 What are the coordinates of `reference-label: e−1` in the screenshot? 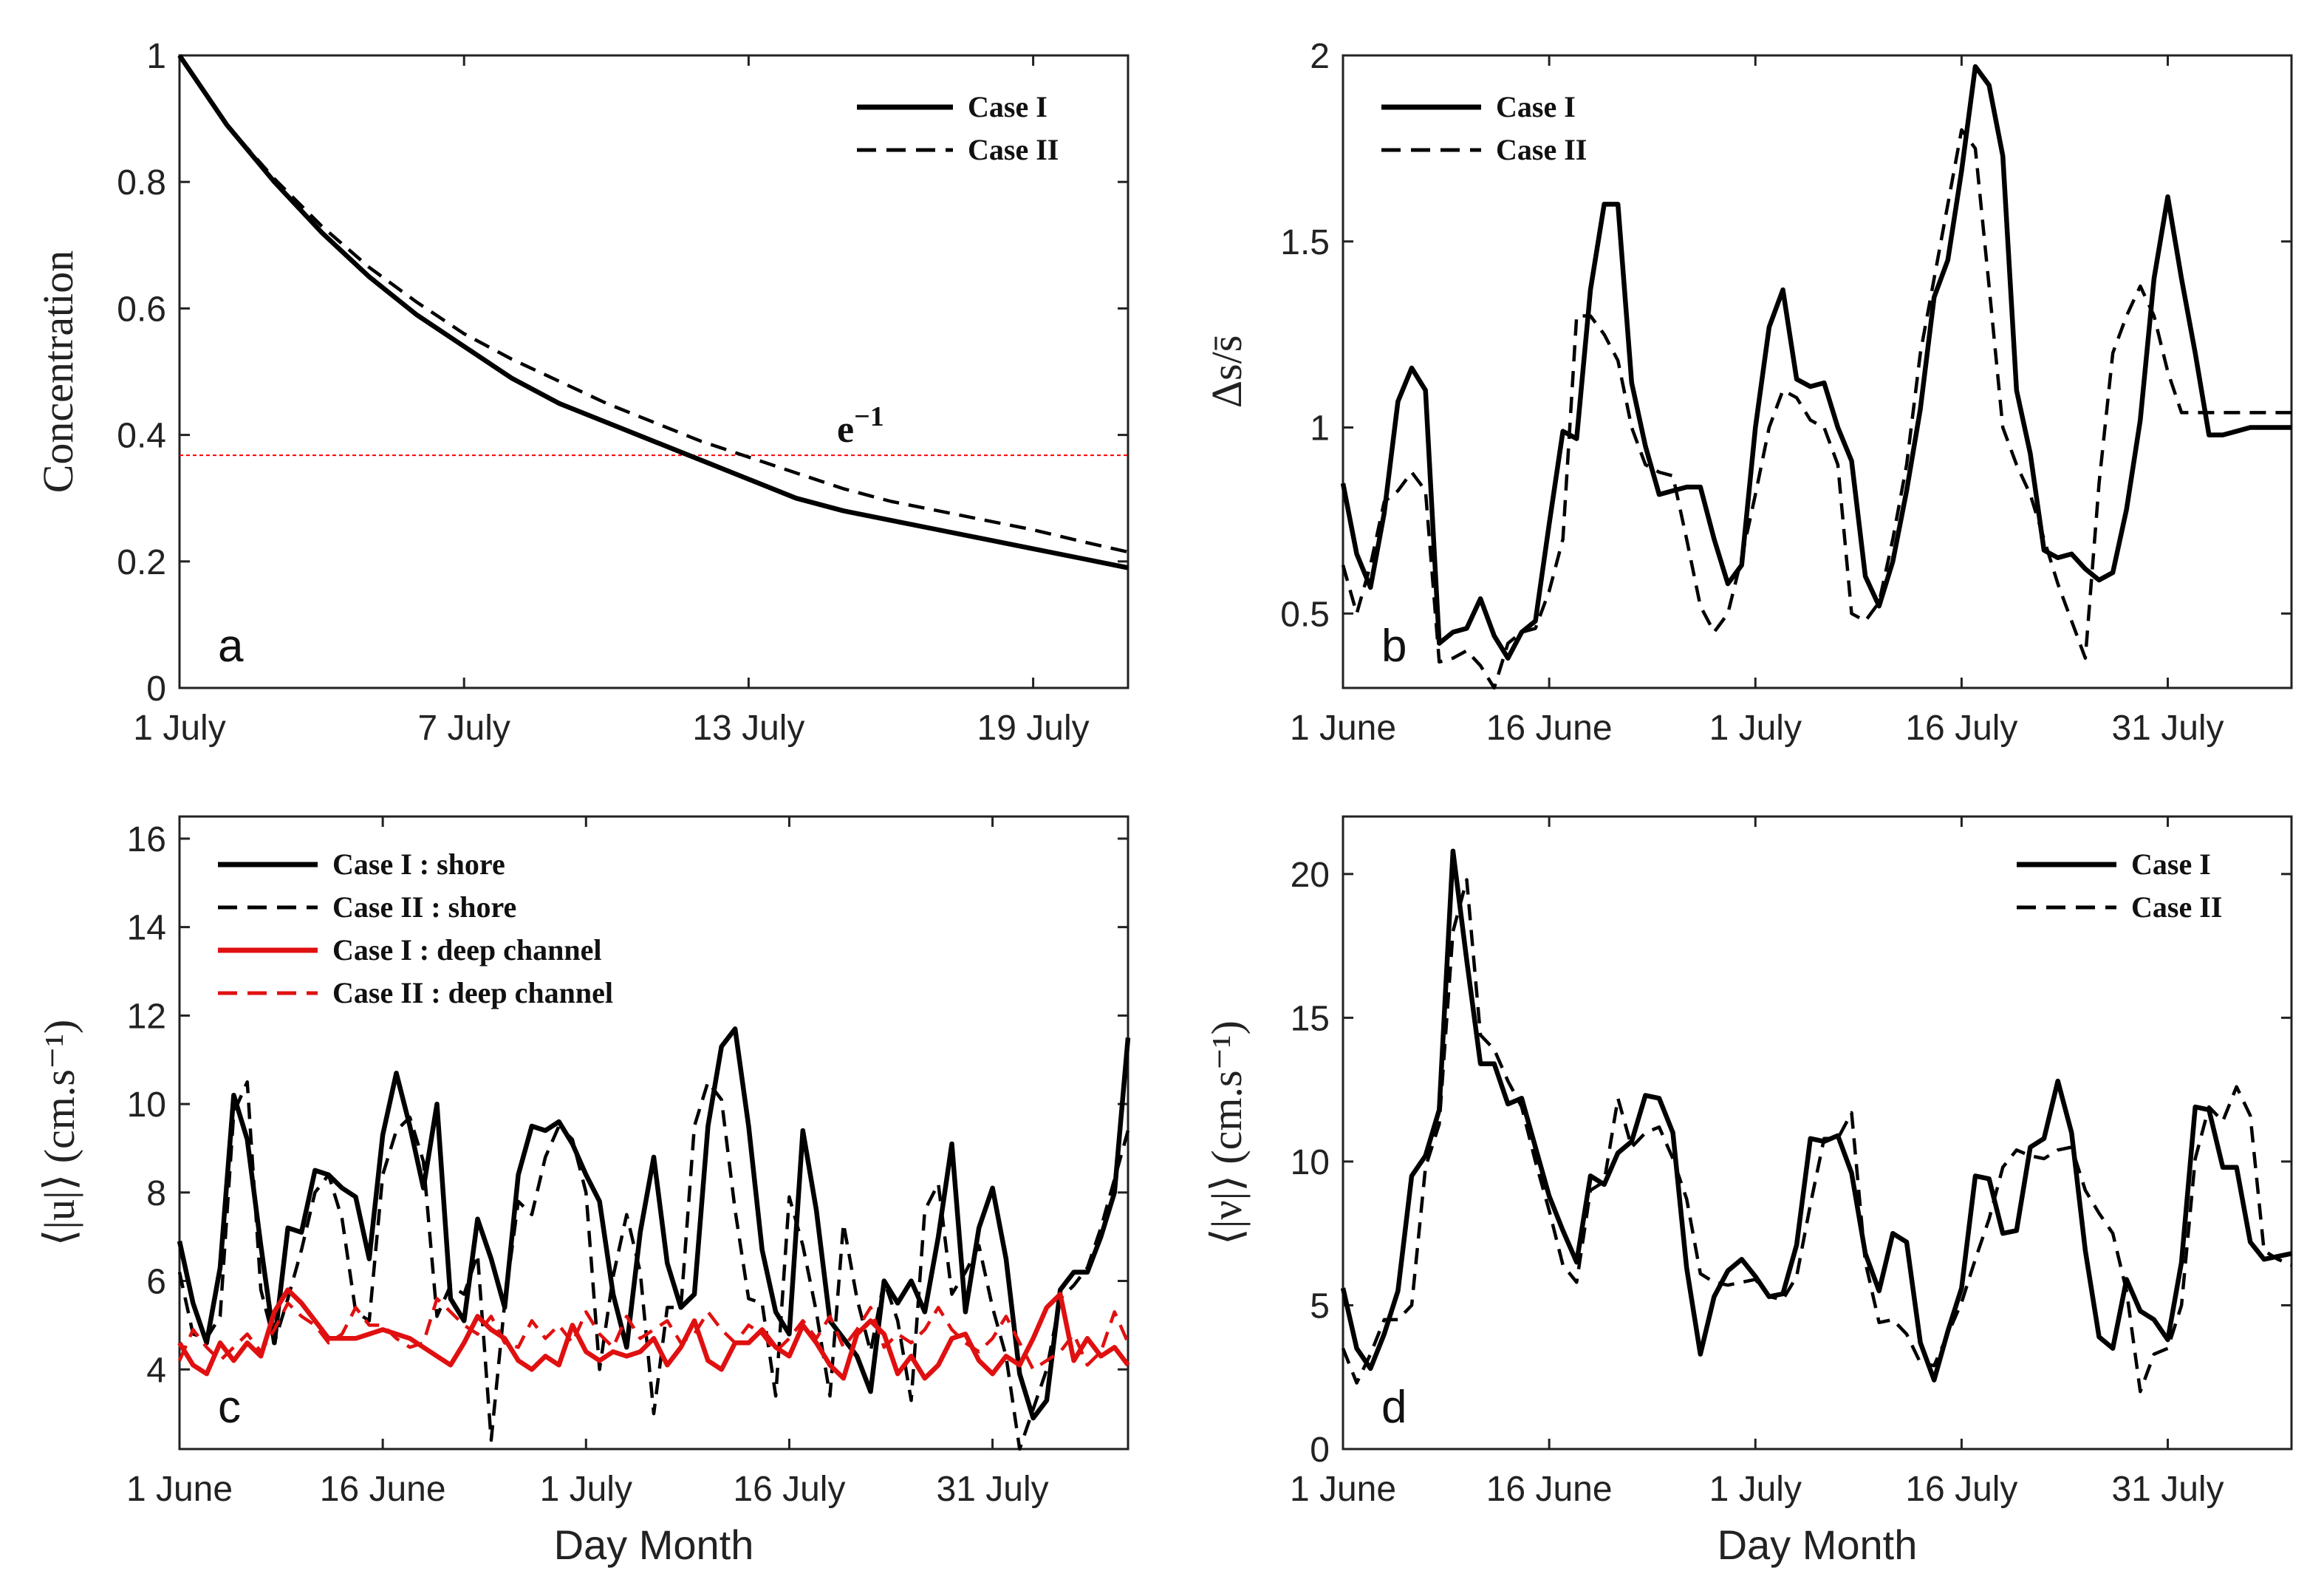 It's located at (860, 426).